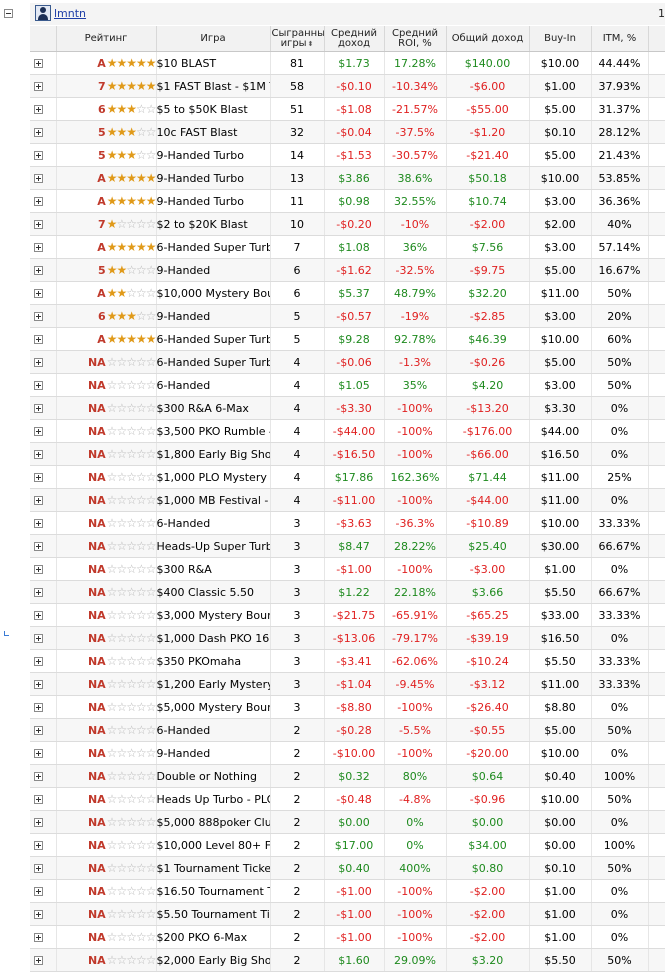 The height and width of the screenshot is (972, 665). What do you see at coordinates (354, 39) in the screenshot?
I see `column-header-avg-income: Средний доход` at bounding box center [354, 39].